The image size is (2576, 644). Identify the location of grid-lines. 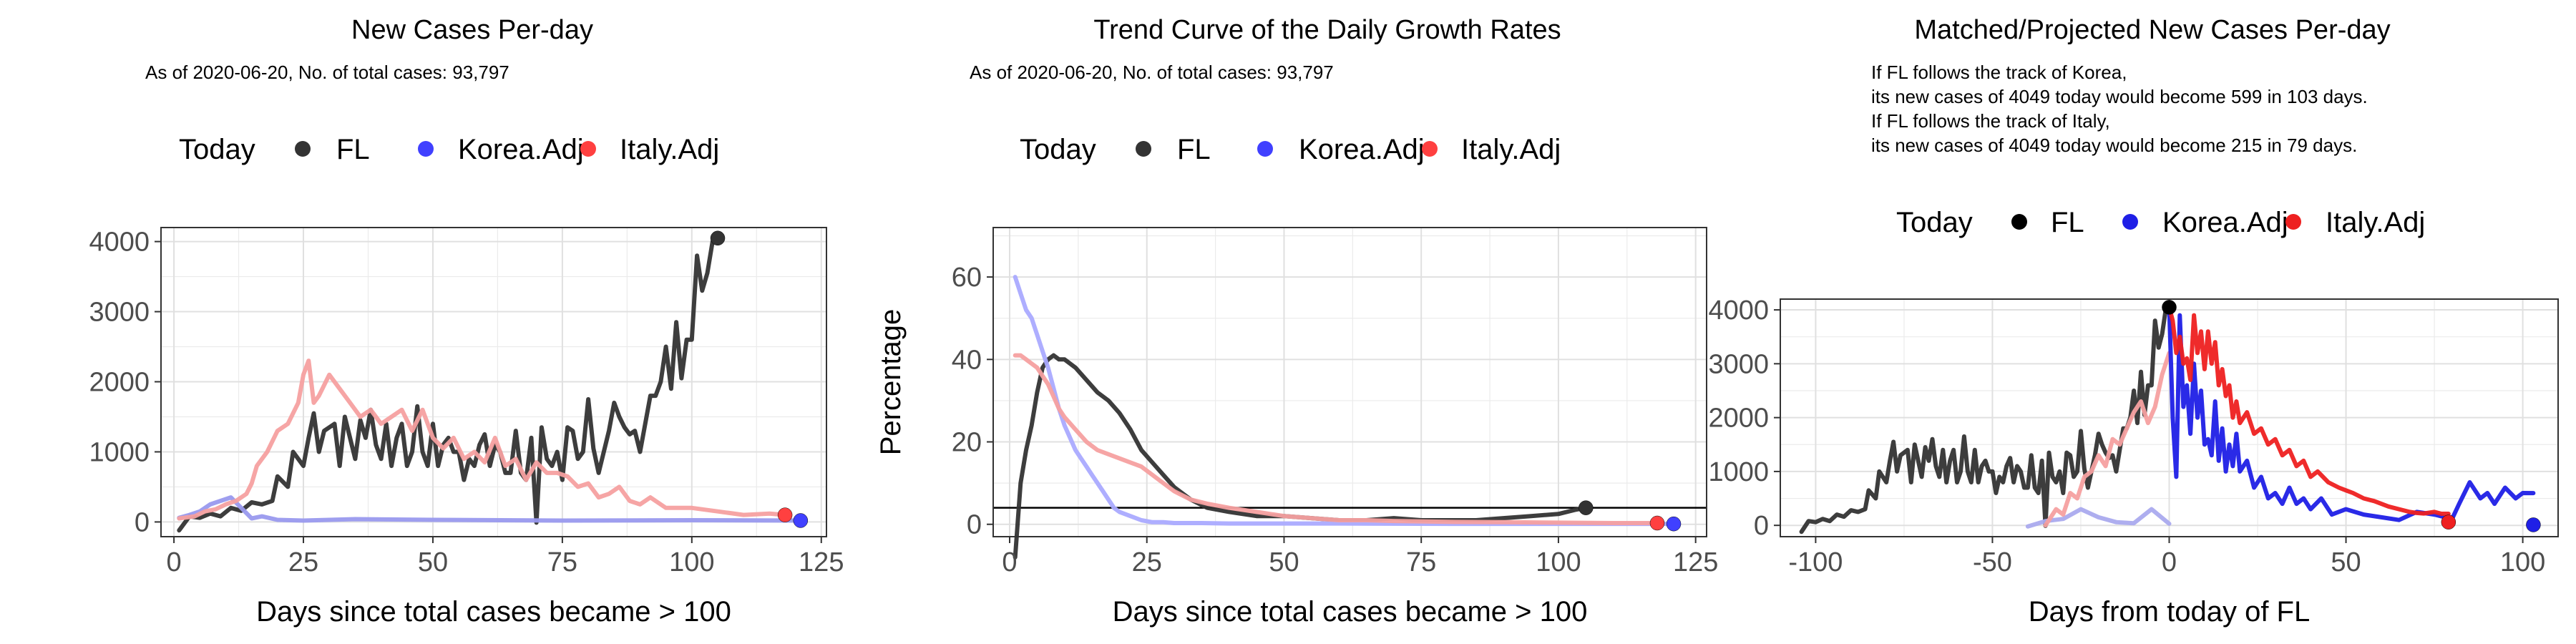
(2169, 418).